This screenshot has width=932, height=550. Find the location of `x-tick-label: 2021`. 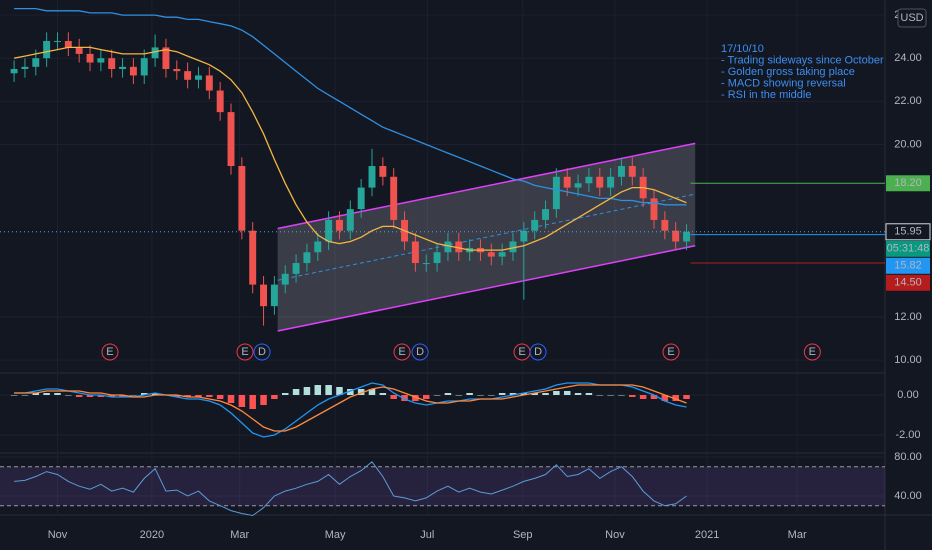

x-tick-label: 2021 is located at coordinates (707, 535).